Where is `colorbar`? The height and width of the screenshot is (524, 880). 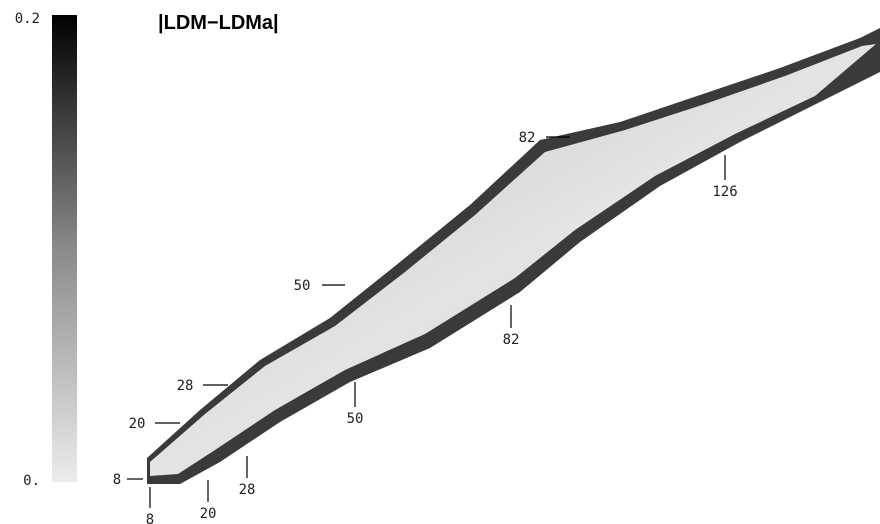
colorbar is located at coordinates (64, 248).